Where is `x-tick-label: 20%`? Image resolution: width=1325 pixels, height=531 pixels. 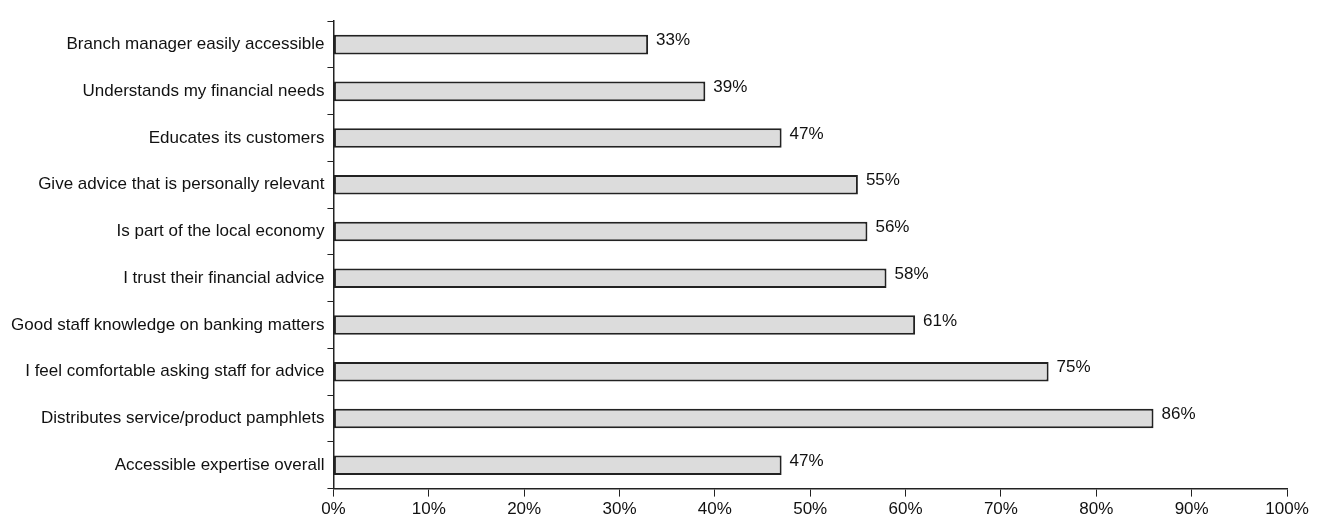 x-tick-label: 20% is located at coordinates (524, 509).